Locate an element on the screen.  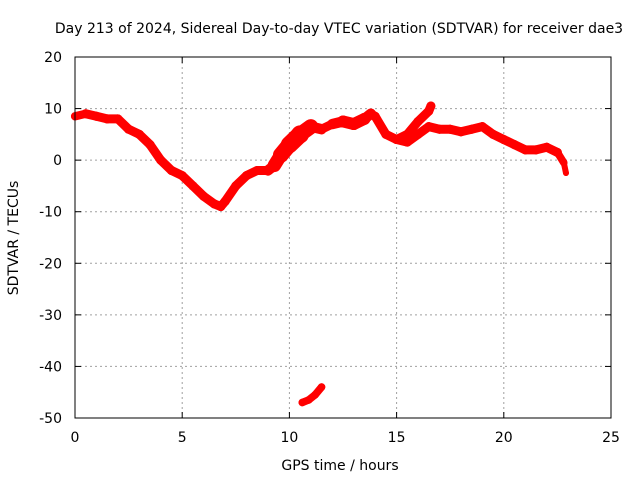
y-tick-label: -50 is located at coordinates (50, 419).